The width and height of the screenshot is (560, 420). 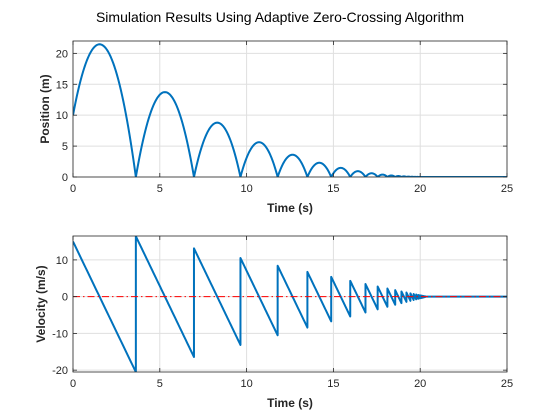 I want to click on position-x-tick-label: 10, so click(x=246, y=189).